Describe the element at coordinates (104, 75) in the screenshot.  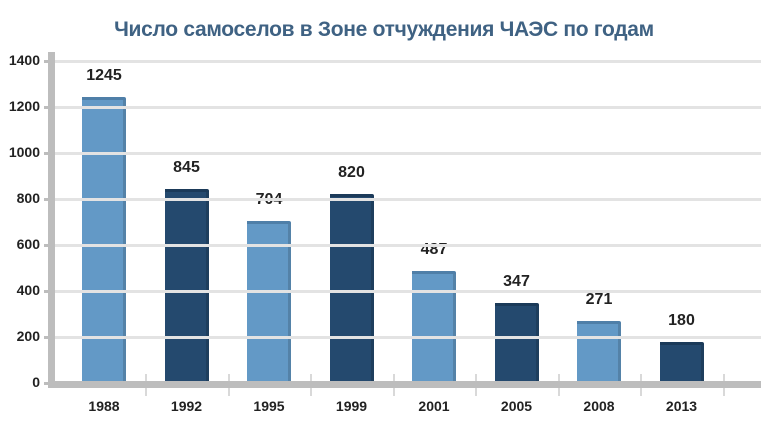
I see `value-label: 1245` at that location.